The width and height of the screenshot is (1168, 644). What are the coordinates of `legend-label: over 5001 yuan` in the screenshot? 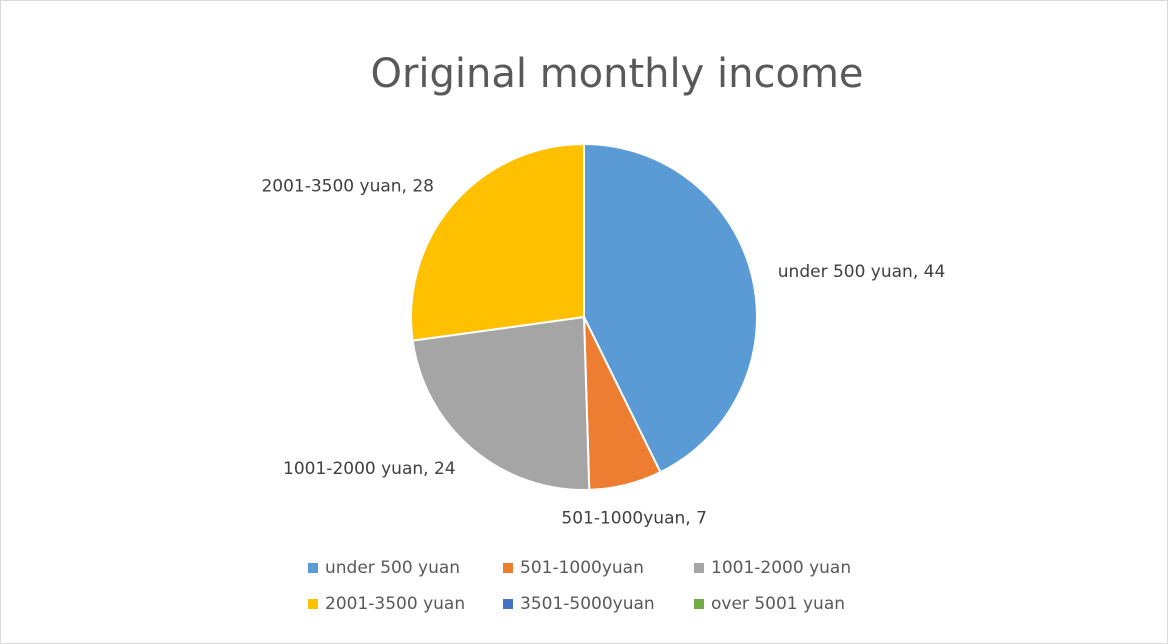 It's located at (778, 604).